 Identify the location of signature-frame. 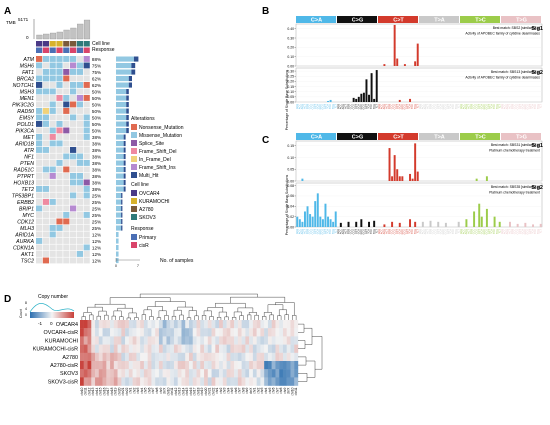
(419, 161).